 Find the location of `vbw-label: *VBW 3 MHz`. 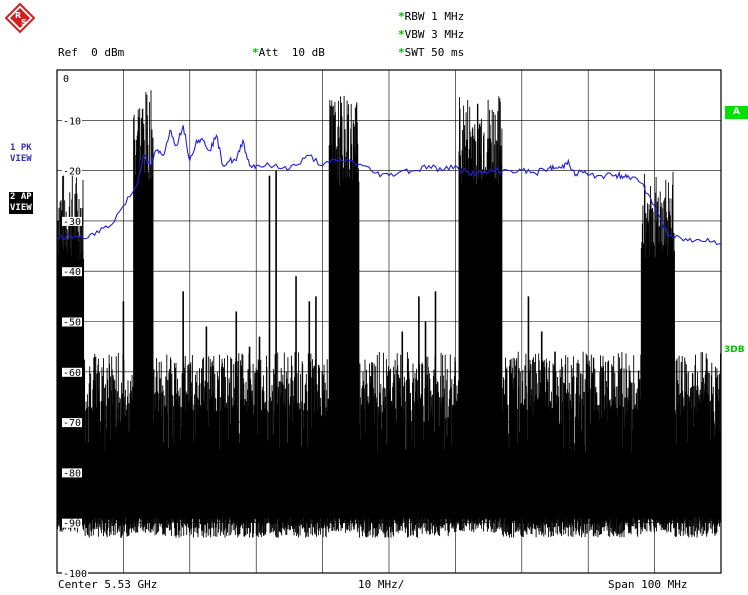

vbw-label: *VBW 3 MHz is located at coordinates (431, 34).